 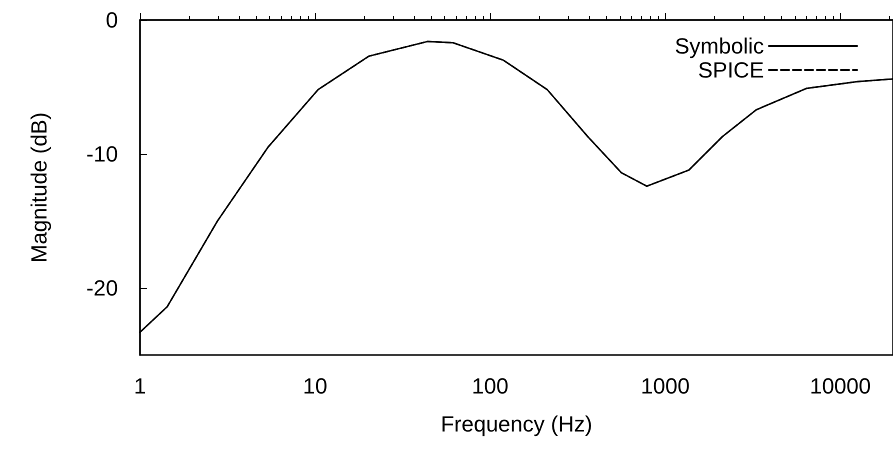 What do you see at coordinates (840, 386) in the screenshot?
I see `x-tick-label: 10000` at bounding box center [840, 386].